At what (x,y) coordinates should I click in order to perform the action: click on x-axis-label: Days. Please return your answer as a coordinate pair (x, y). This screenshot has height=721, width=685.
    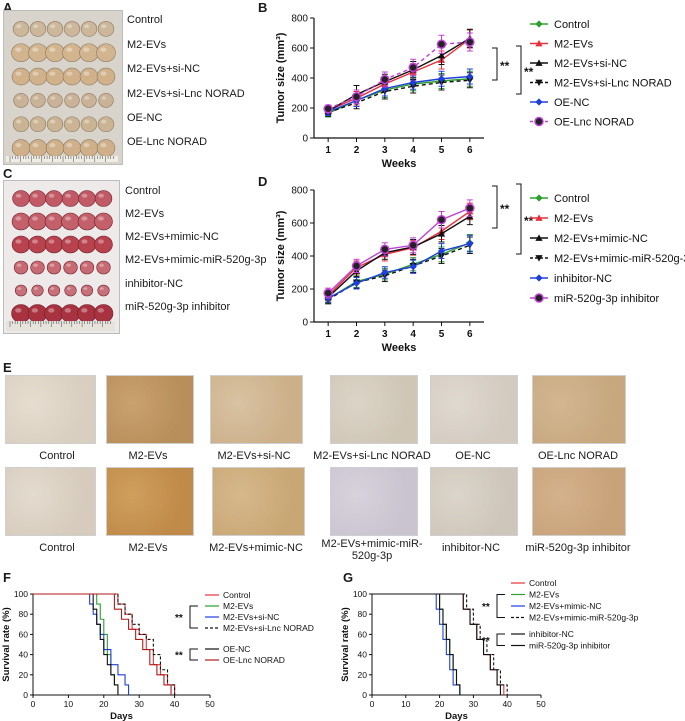
    Looking at the image, I should click on (121, 716).